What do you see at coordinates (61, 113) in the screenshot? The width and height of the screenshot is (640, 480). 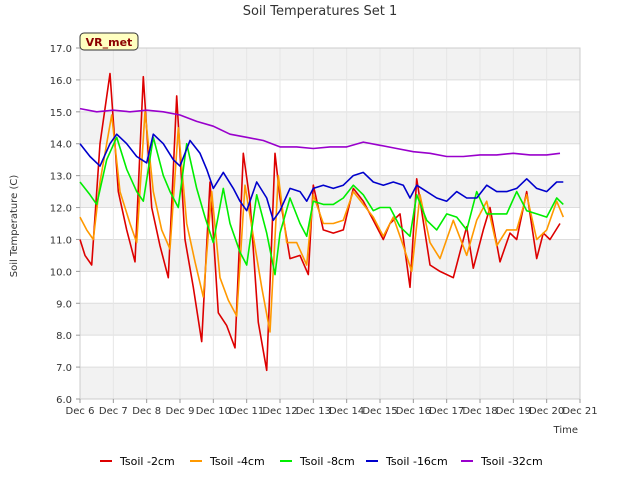 I see `y-tick-label: 15.0` at bounding box center [61, 113].